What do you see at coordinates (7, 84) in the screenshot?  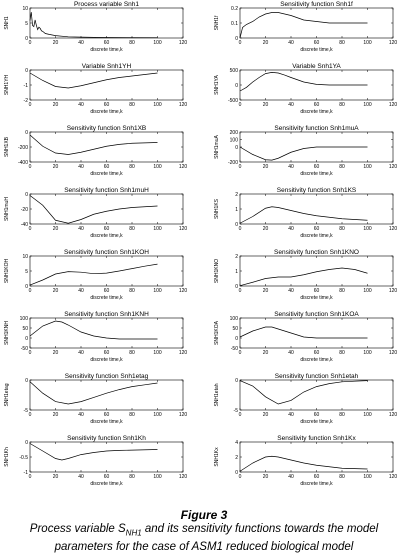 I see `y-axis-label: SNH1YH` at bounding box center [7, 84].